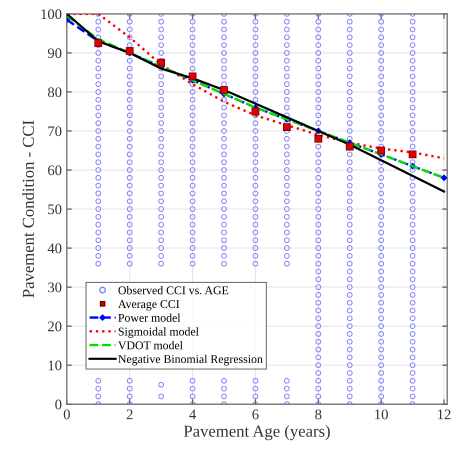 This screenshot has height=463, width=461. Describe the element at coordinates (190, 360) in the screenshot. I see `legend-label: Negative Binomial Regression` at that location.